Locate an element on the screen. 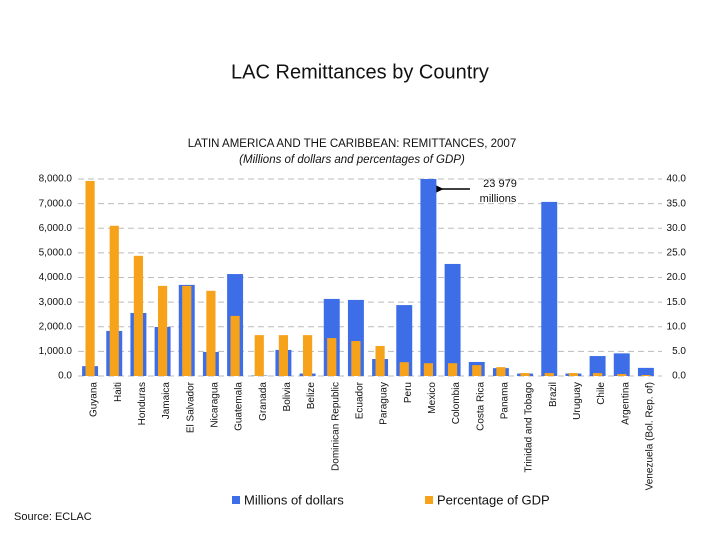 The width and height of the screenshot is (720, 540). source: Source: ECLAC is located at coordinates (53, 517).